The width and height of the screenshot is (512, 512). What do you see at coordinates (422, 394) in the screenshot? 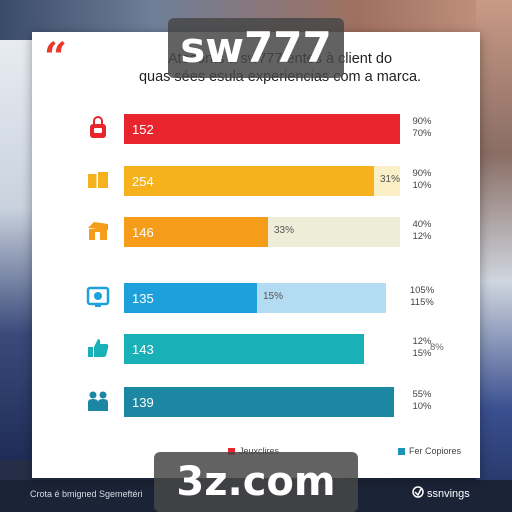
I see `percent-label-top: 55%` at bounding box center [422, 394].